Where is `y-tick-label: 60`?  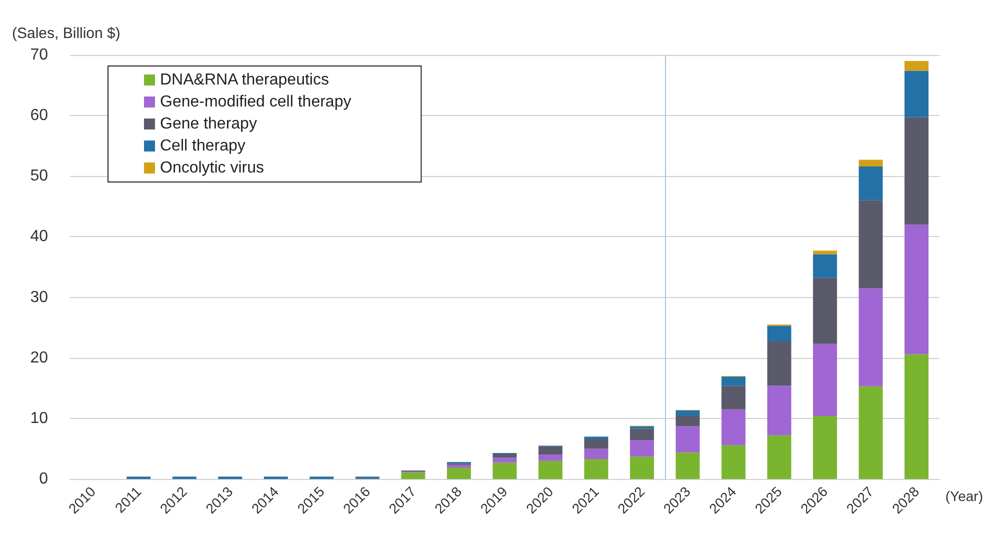 y-tick-label: 60 is located at coordinates (39, 115).